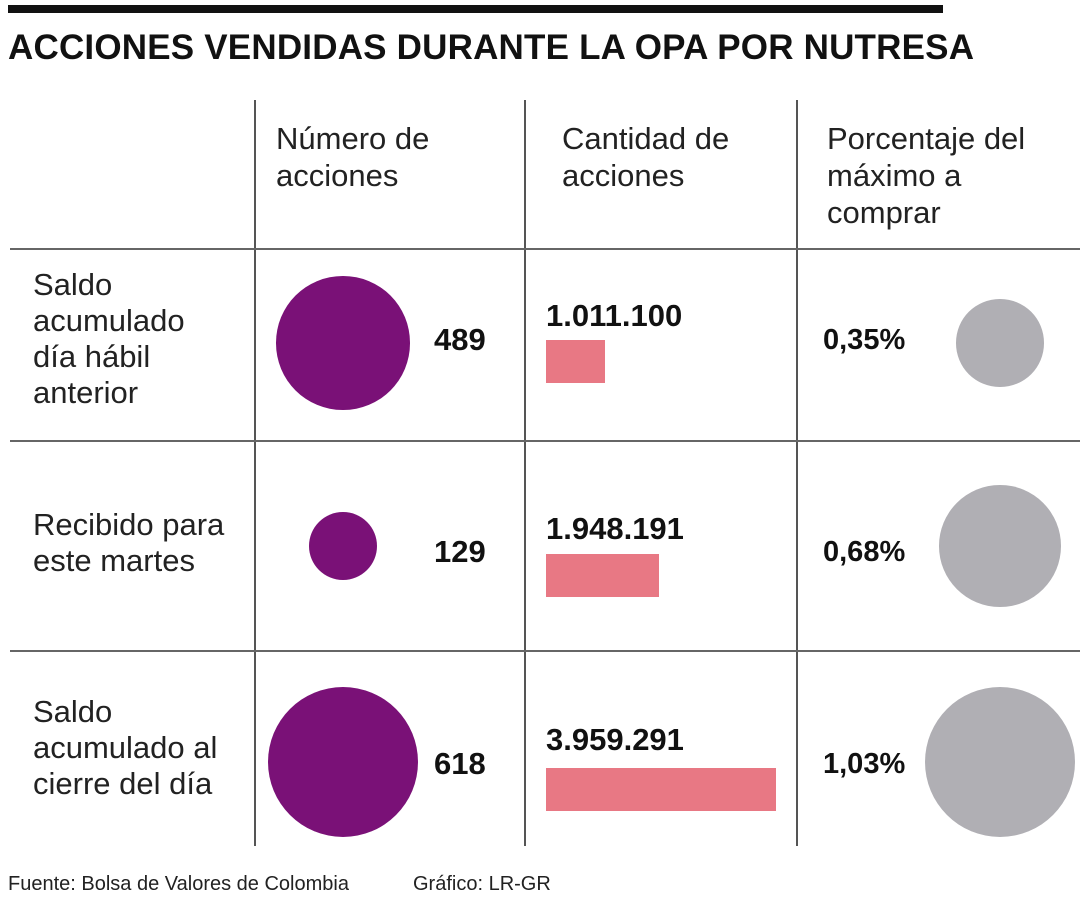  I want to click on row-label-line: cierre del día, so click(123, 783).